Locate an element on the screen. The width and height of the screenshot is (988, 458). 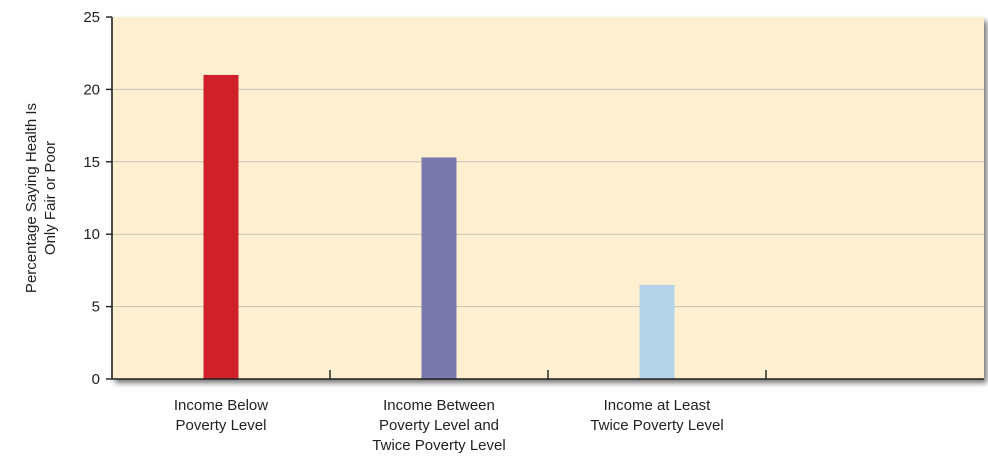
y-tick-label: 0 is located at coordinates (96, 379).